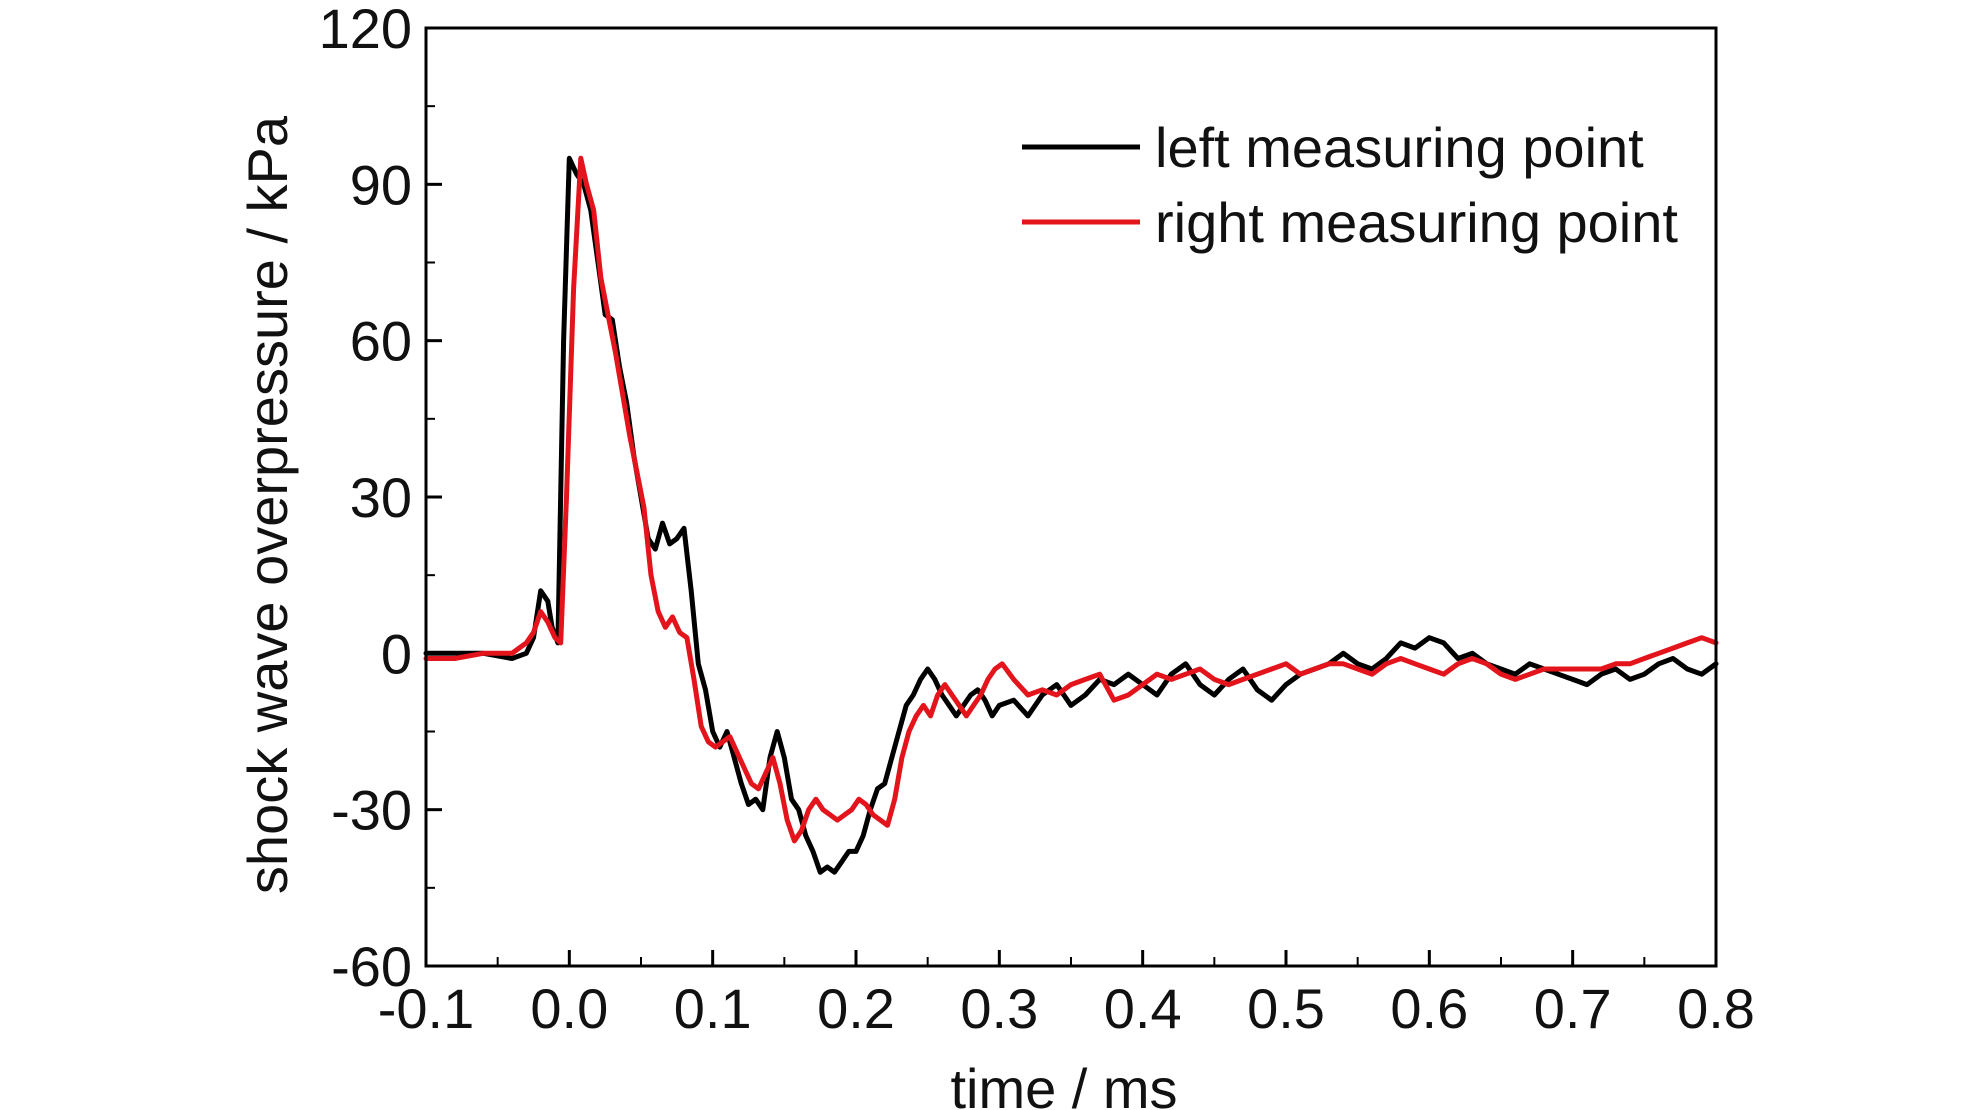 The width and height of the screenshot is (1984, 1110). I want to click on y-tick-label: 30, so click(381, 497).